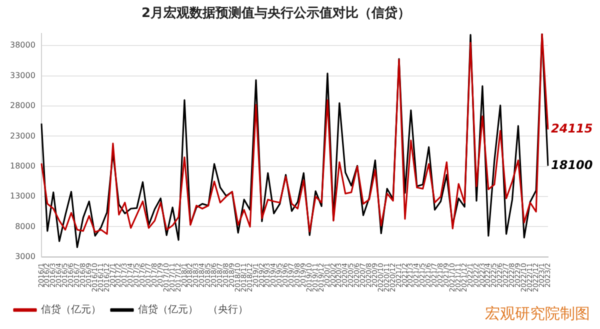 The height and width of the screenshot is (329, 600). What do you see at coordinates (23, 75) in the screenshot?
I see `y-tick-label: 33000` at bounding box center [23, 75].